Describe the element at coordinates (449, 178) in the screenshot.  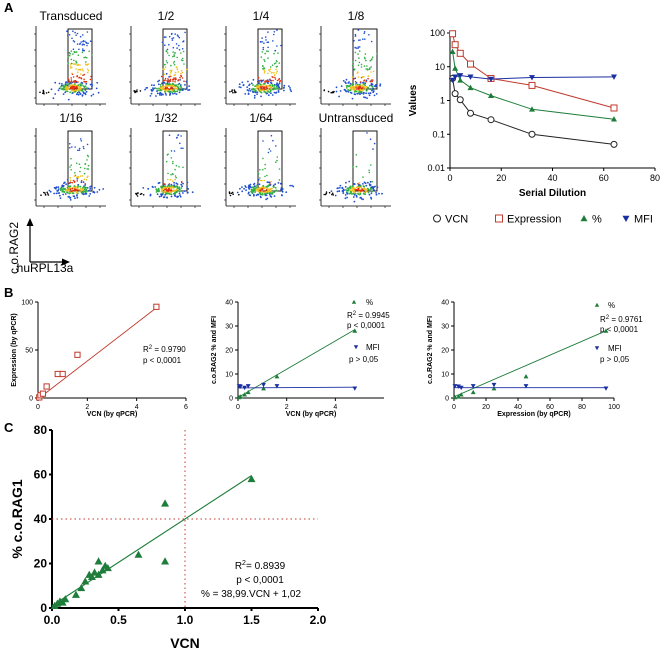
I see `x-tick-label: 0` at that location.